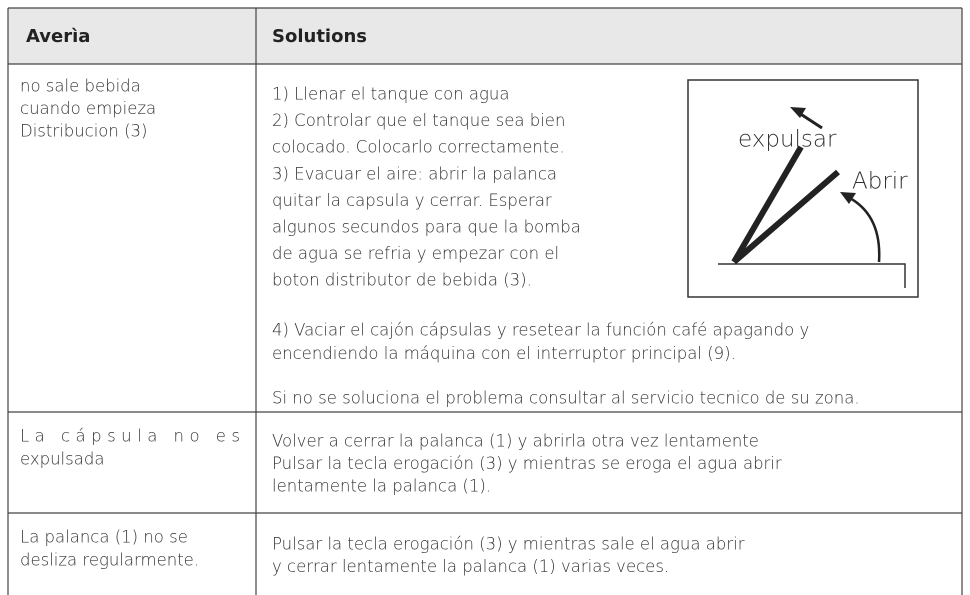  Describe the element at coordinates (880, 182) in the screenshot. I see `diagram-label: Abrir` at that location.